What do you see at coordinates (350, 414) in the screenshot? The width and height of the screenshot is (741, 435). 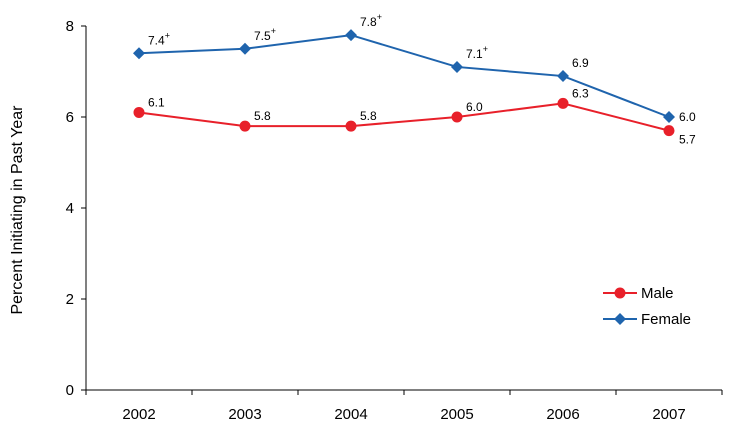 I see `x-tick-label: 2004` at bounding box center [350, 414].